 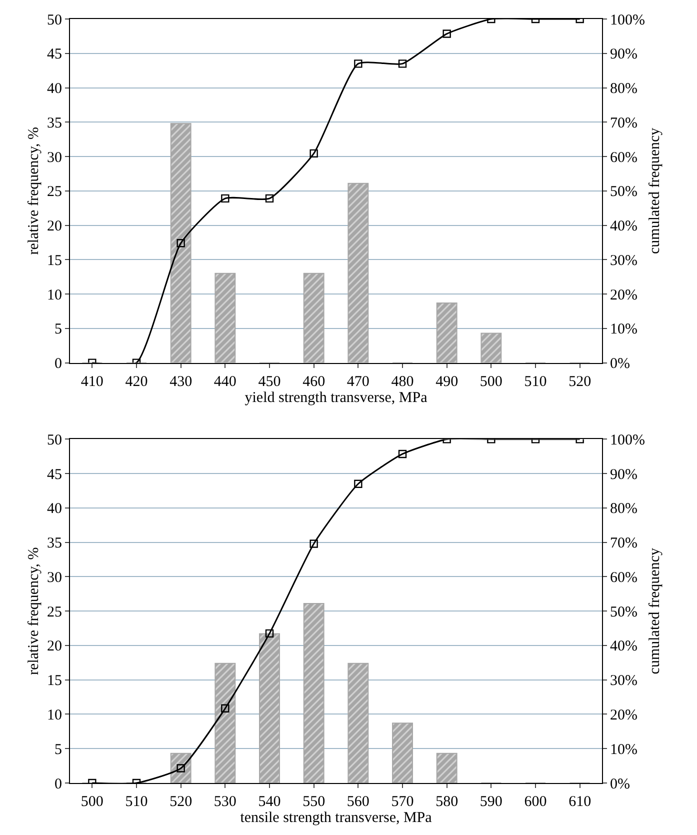 What do you see at coordinates (314, 802) in the screenshot?
I see `x-tick-label: 550` at bounding box center [314, 802].